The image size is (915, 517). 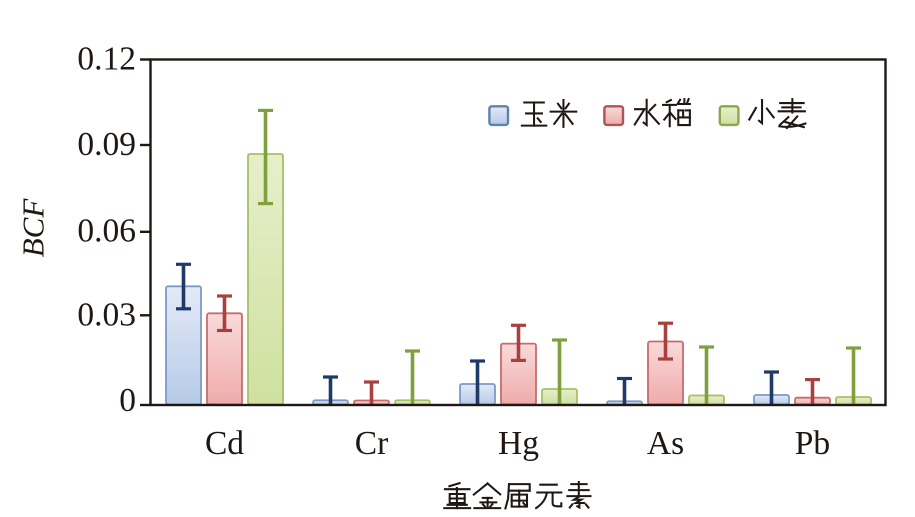 What do you see at coordinates (33, 228) in the screenshot?
I see `svg-text: BCF` at bounding box center [33, 228].